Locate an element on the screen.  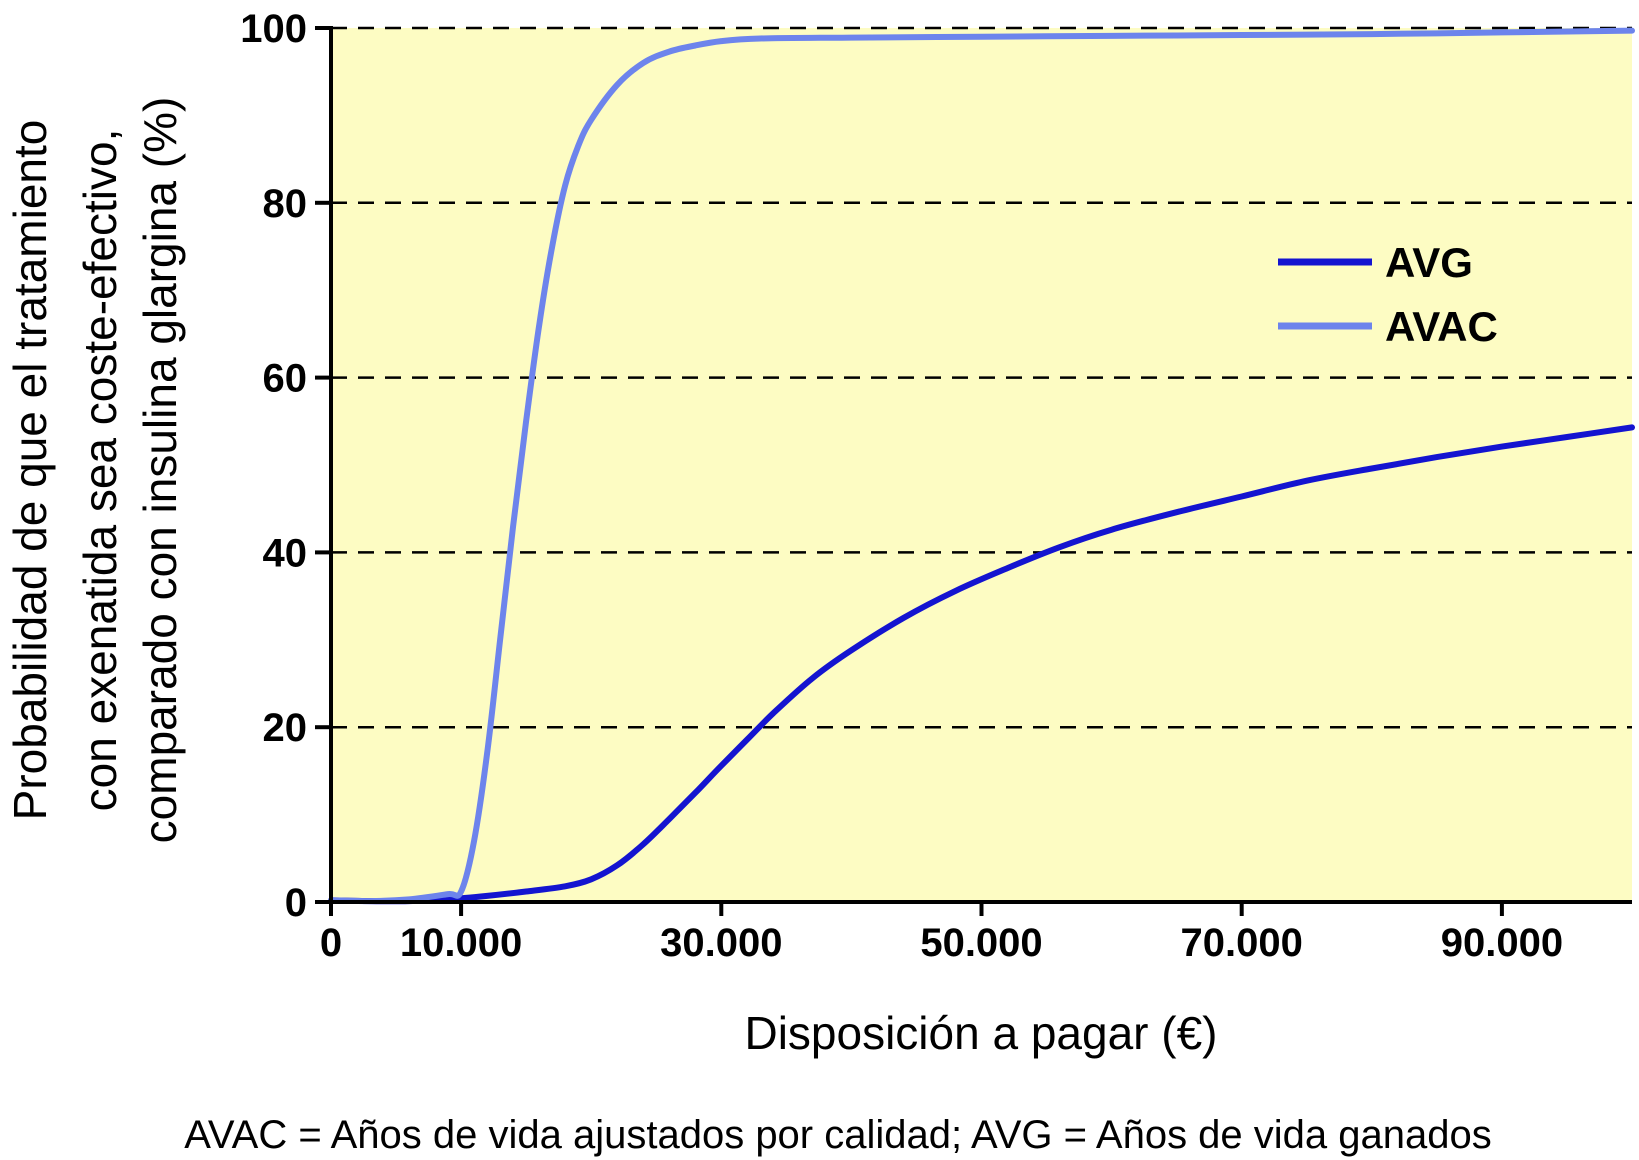
y-tick-label-60: 60 is located at coordinates (285, 379).